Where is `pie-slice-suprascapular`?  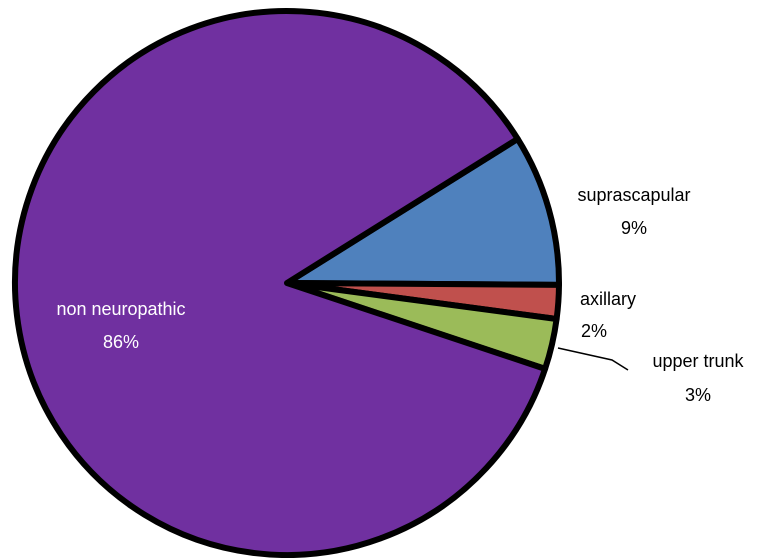 pie-slice-suprascapular is located at coordinates (423, 211).